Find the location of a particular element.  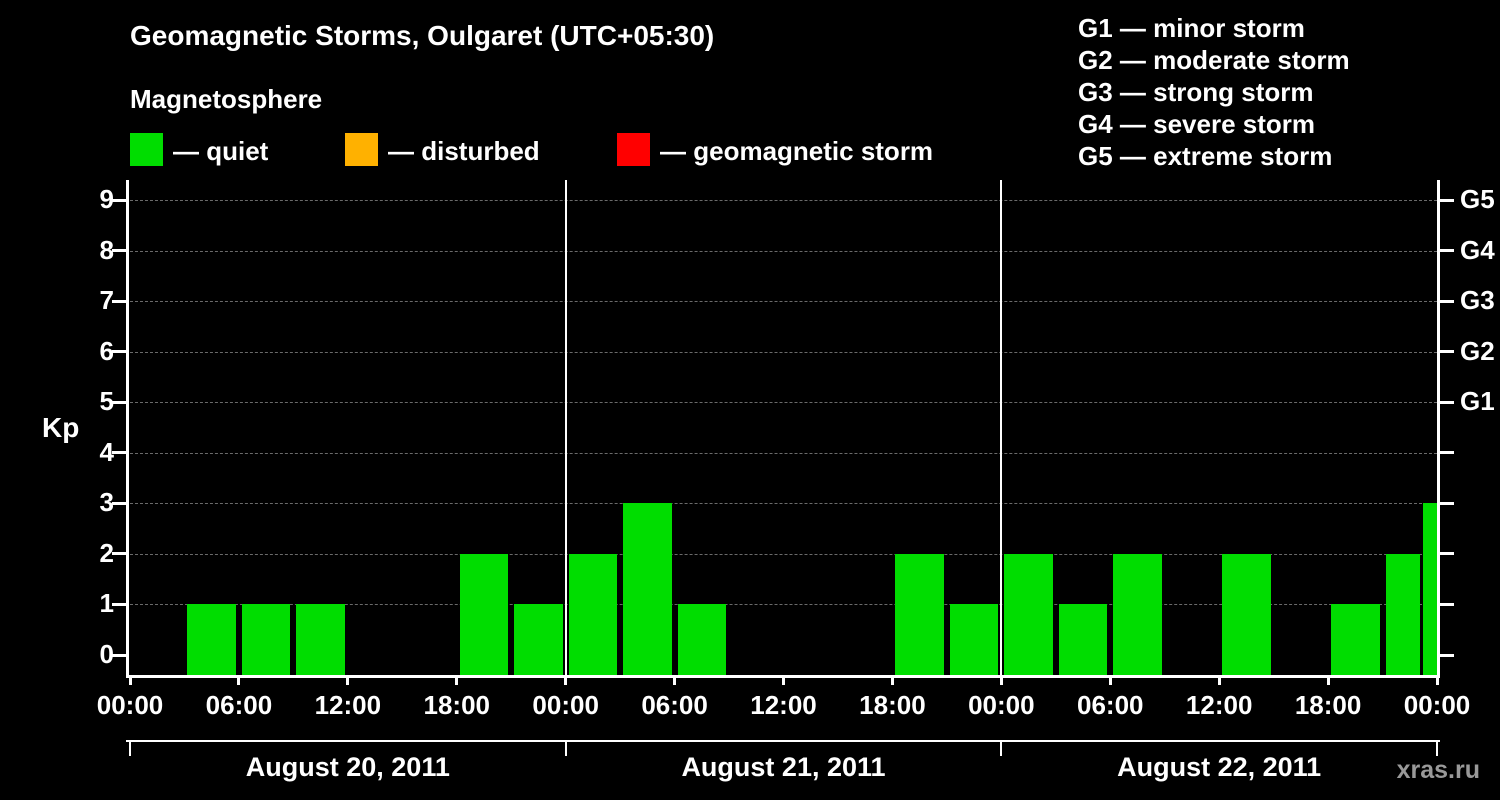

right-axis-line is located at coordinates (1438, 429).